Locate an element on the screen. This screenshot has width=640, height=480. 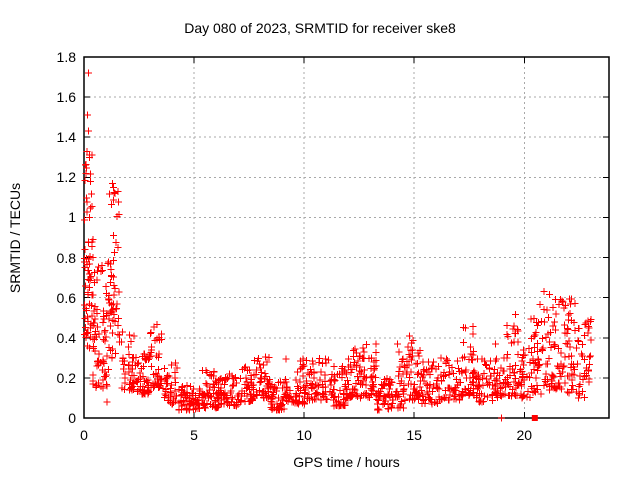
y-tick-label-0.8: 0.8 is located at coordinates (66, 257).